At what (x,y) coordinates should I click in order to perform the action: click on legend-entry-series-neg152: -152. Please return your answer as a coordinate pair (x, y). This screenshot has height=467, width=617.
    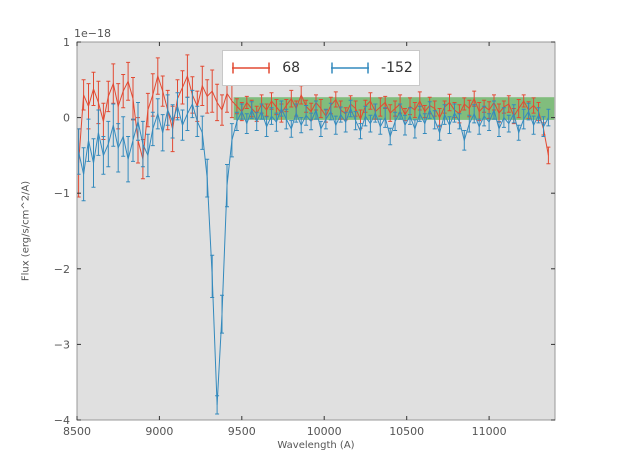
    Looking at the image, I should click on (370, 68).